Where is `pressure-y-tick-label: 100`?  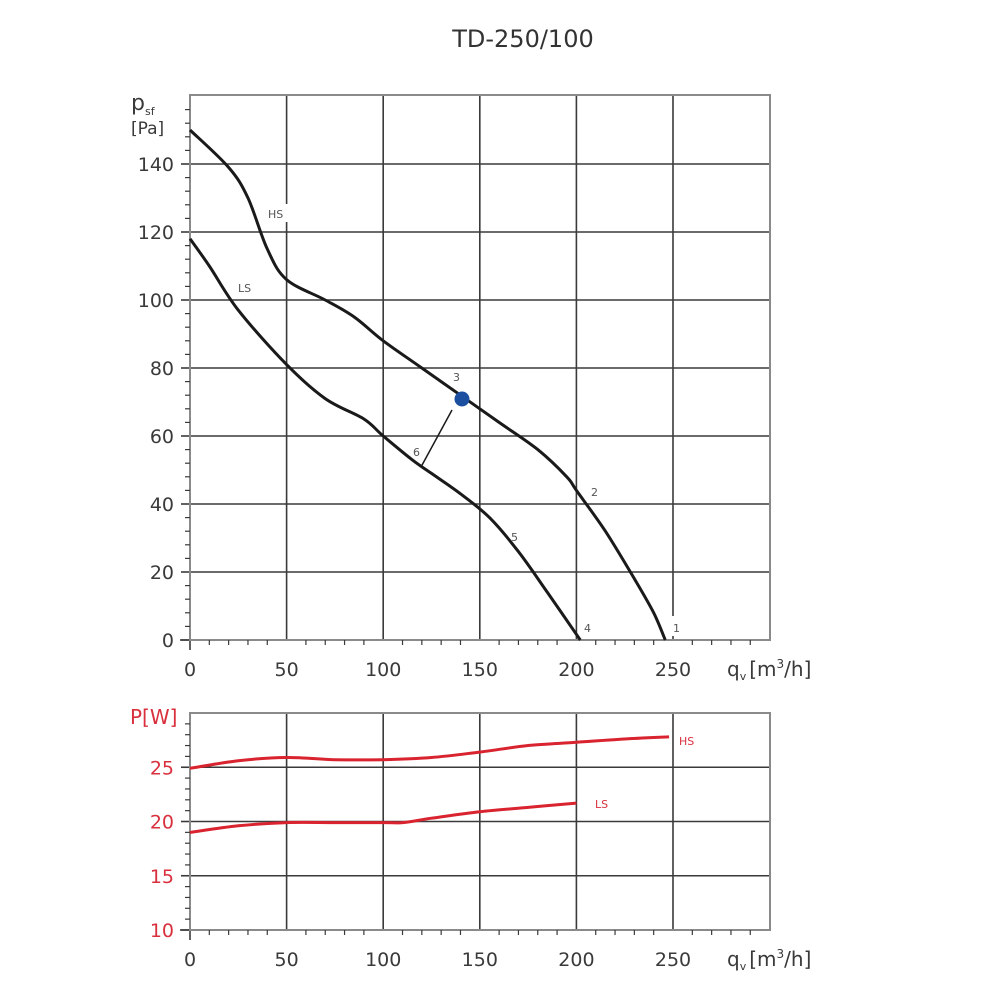 pressure-y-tick-label: 100 is located at coordinates (156, 301).